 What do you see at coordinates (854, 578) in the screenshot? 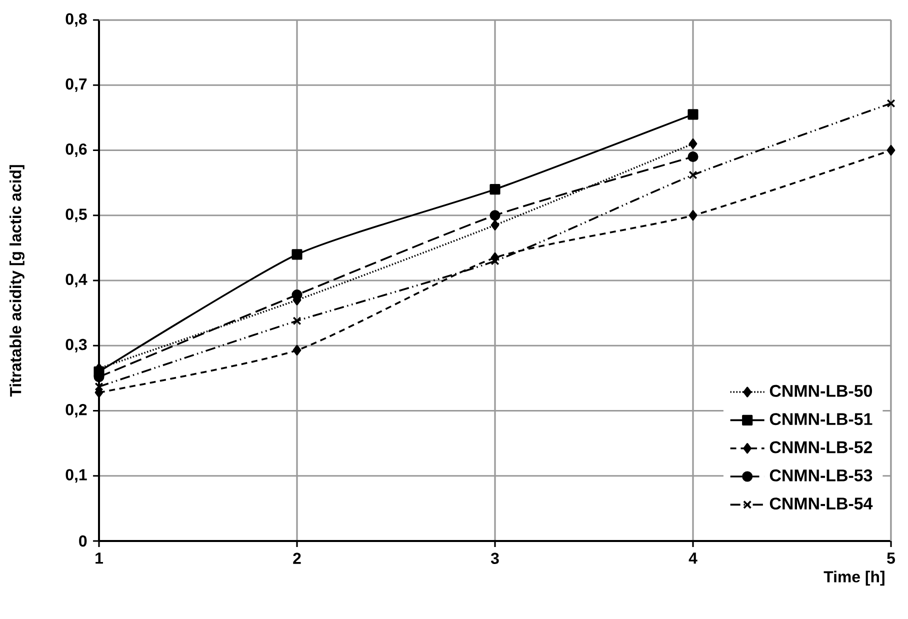
I see `x-axis-title: Time [h]` at bounding box center [854, 578].